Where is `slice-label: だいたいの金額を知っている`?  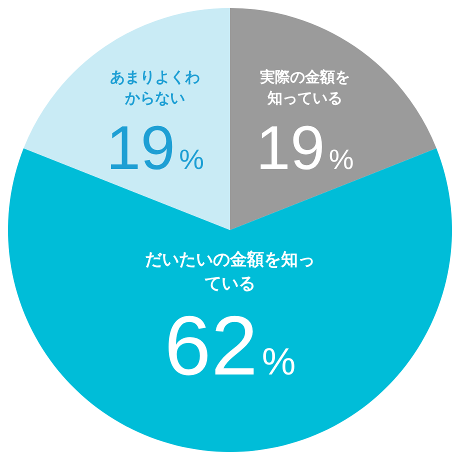
slice-label: だいたいの金額を知っている is located at coordinates (230, 272).